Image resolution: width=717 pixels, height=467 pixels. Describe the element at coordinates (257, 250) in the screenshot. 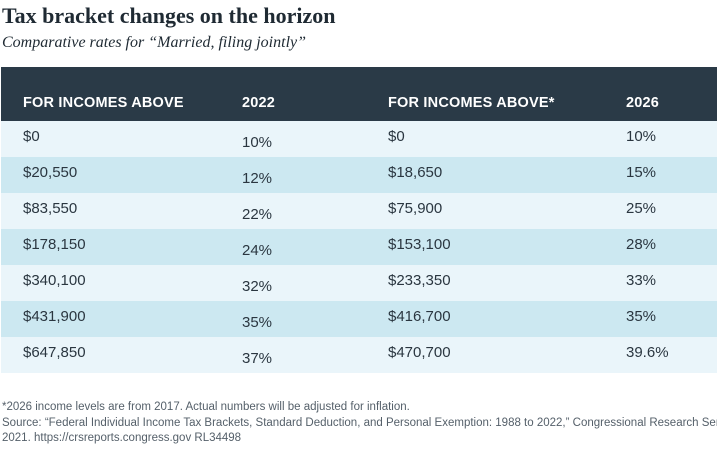

I see `rate-2022-cell: 24%` at that location.